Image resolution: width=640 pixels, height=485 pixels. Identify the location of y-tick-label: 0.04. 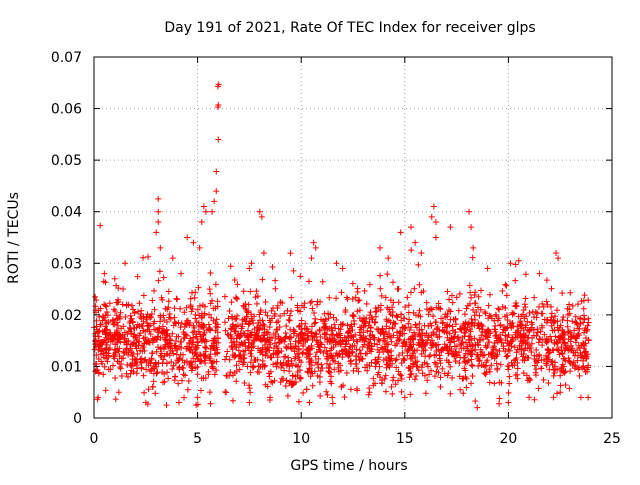
(66, 213).